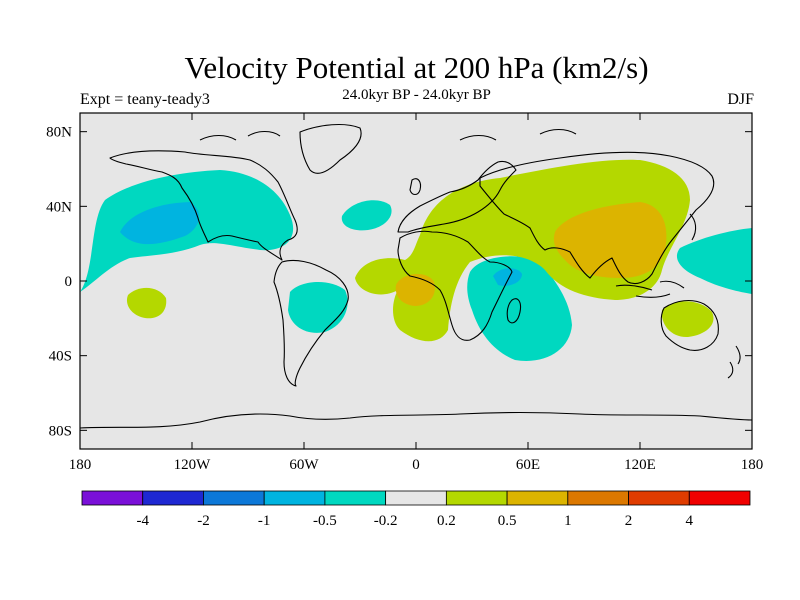  Describe the element at coordinates (325, 521) in the screenshot. I see `colorbar-label: -0.5` at that location.